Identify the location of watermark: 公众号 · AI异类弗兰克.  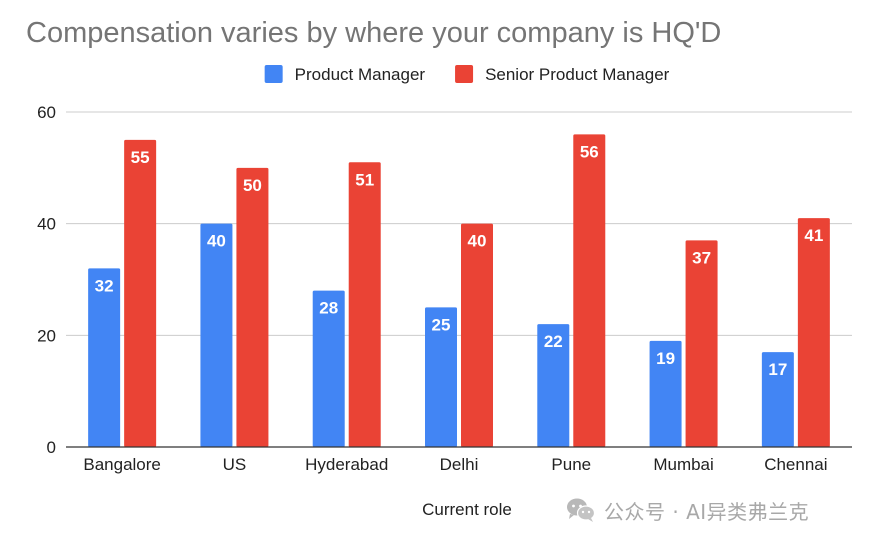
(687, 510).